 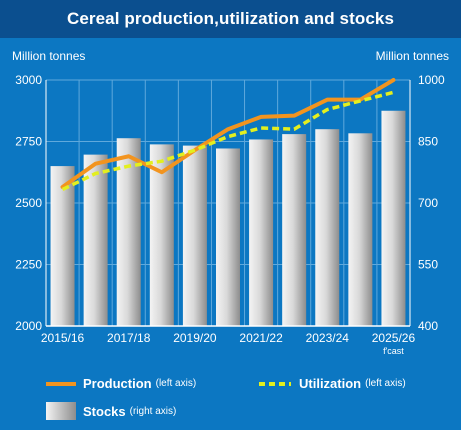 I want to click on right-tick-label: 700, so click(x=428, y=203).